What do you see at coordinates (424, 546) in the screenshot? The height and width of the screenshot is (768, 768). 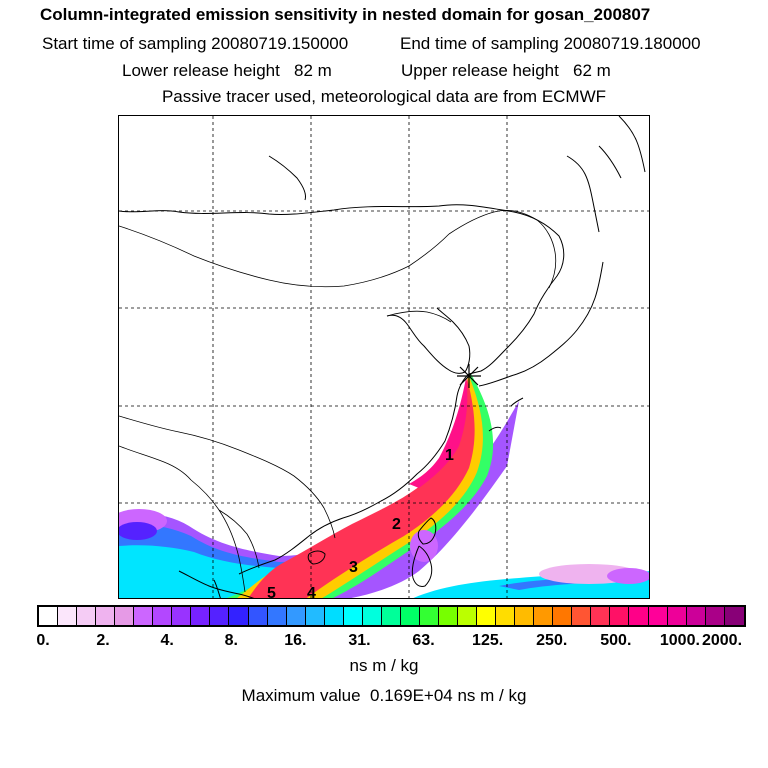 I see `plume-luzon-patch` at bounding box center [424, 546].